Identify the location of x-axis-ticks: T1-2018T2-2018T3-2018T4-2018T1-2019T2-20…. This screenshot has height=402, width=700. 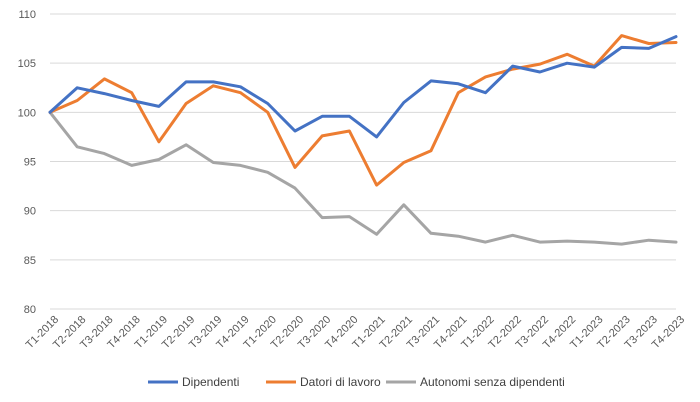
(355, 332).